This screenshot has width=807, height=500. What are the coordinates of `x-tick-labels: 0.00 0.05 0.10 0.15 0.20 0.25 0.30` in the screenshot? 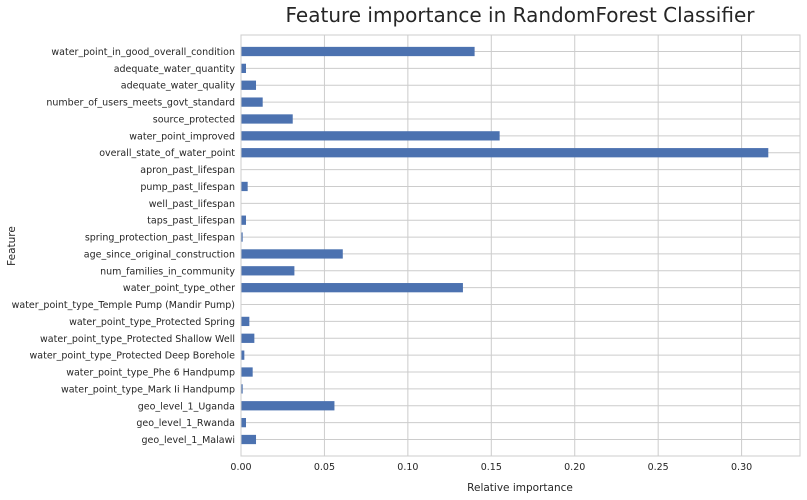 It's located at (491, 467).